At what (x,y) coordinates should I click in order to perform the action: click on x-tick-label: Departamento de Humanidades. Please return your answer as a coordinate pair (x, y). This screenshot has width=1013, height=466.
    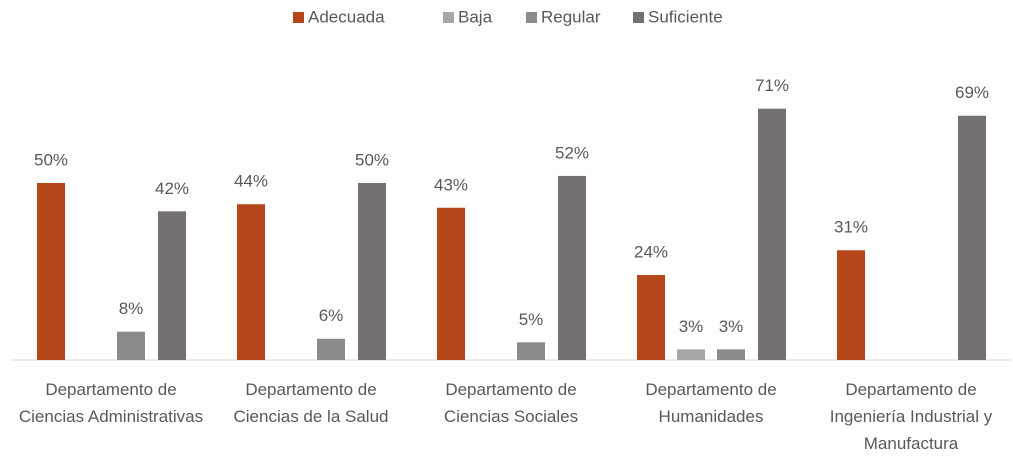
    Looking at the image, I should click on (711, 403).